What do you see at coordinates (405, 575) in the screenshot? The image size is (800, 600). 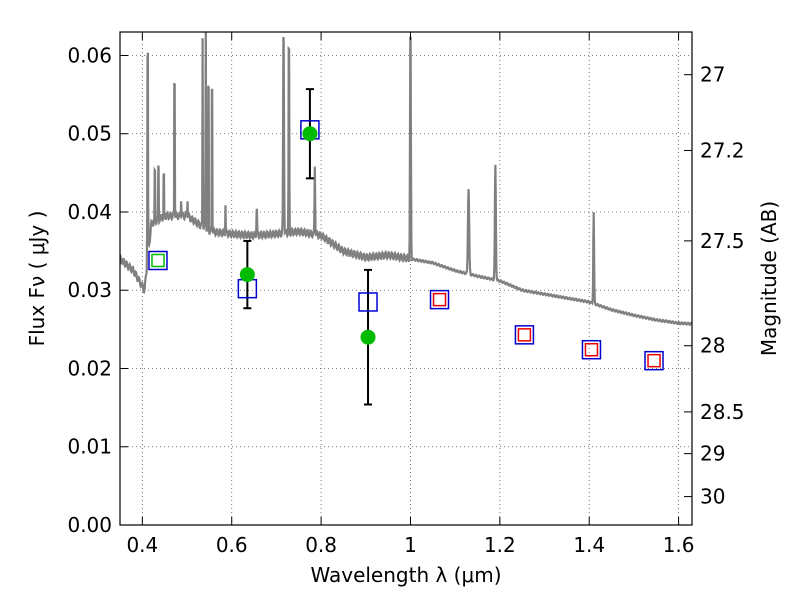 I see `x-axis-label: Wavelength λ (μm)` at bounding box center [405, 575].